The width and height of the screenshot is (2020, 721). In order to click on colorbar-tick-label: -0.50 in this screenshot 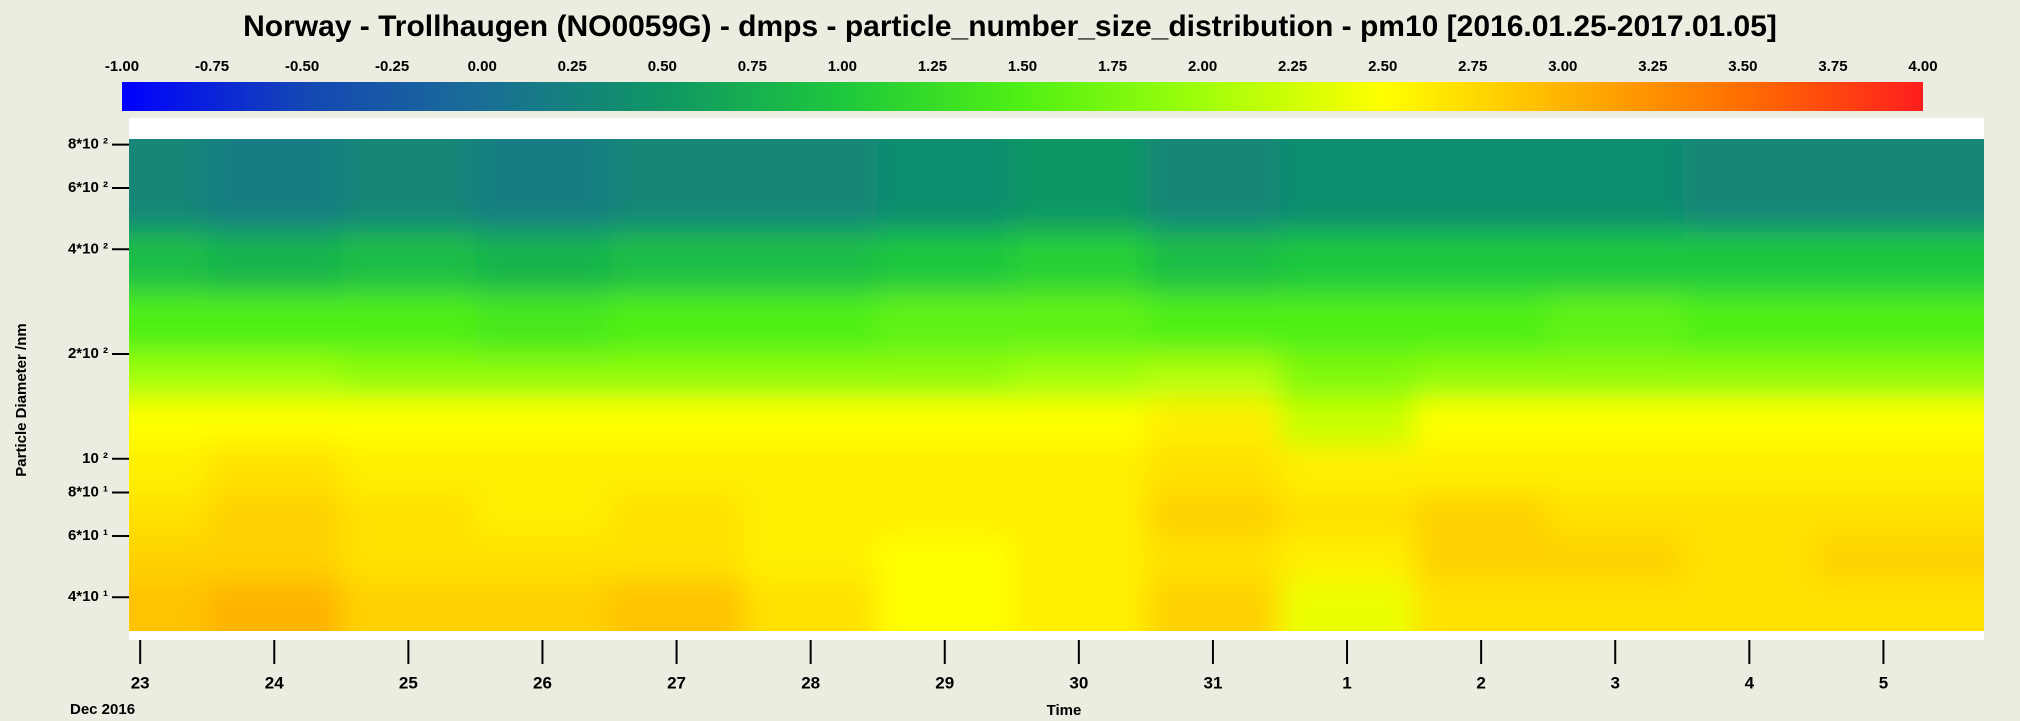, I will do `click(302, 66)`.